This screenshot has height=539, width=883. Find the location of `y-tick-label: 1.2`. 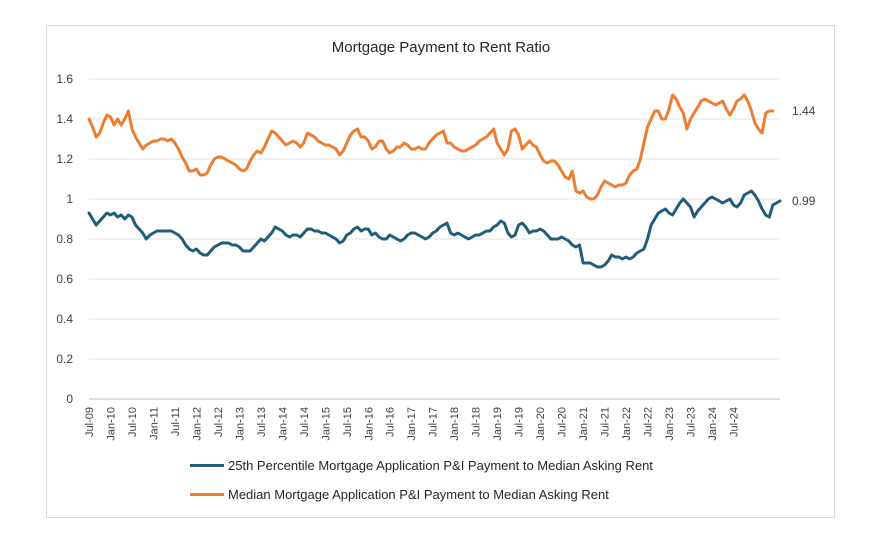

y-tick-label: 1.2 is located at coordinates (64, 159).